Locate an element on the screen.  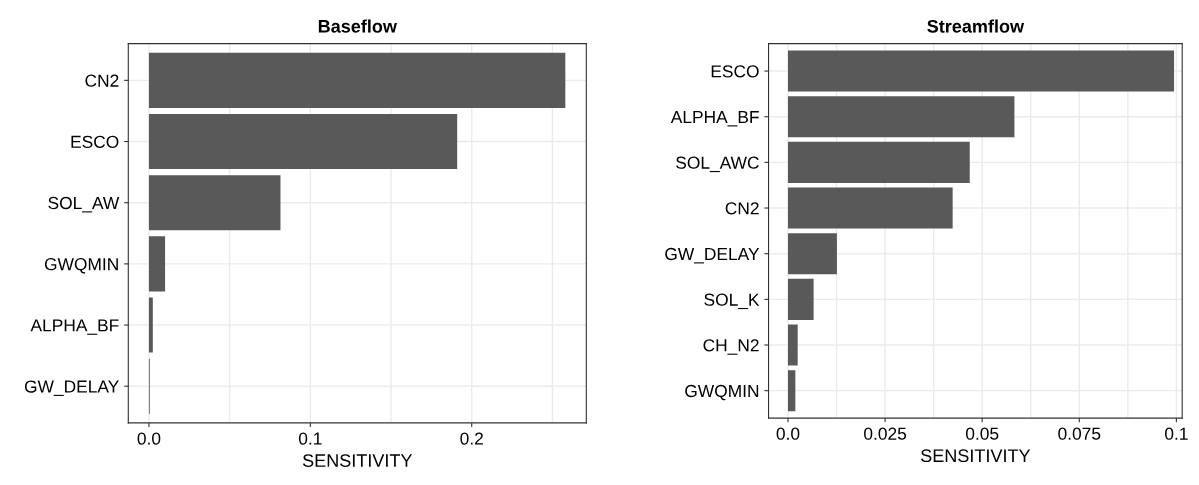
x-tick-label: 0.2 is located at coordinates (471, 438).